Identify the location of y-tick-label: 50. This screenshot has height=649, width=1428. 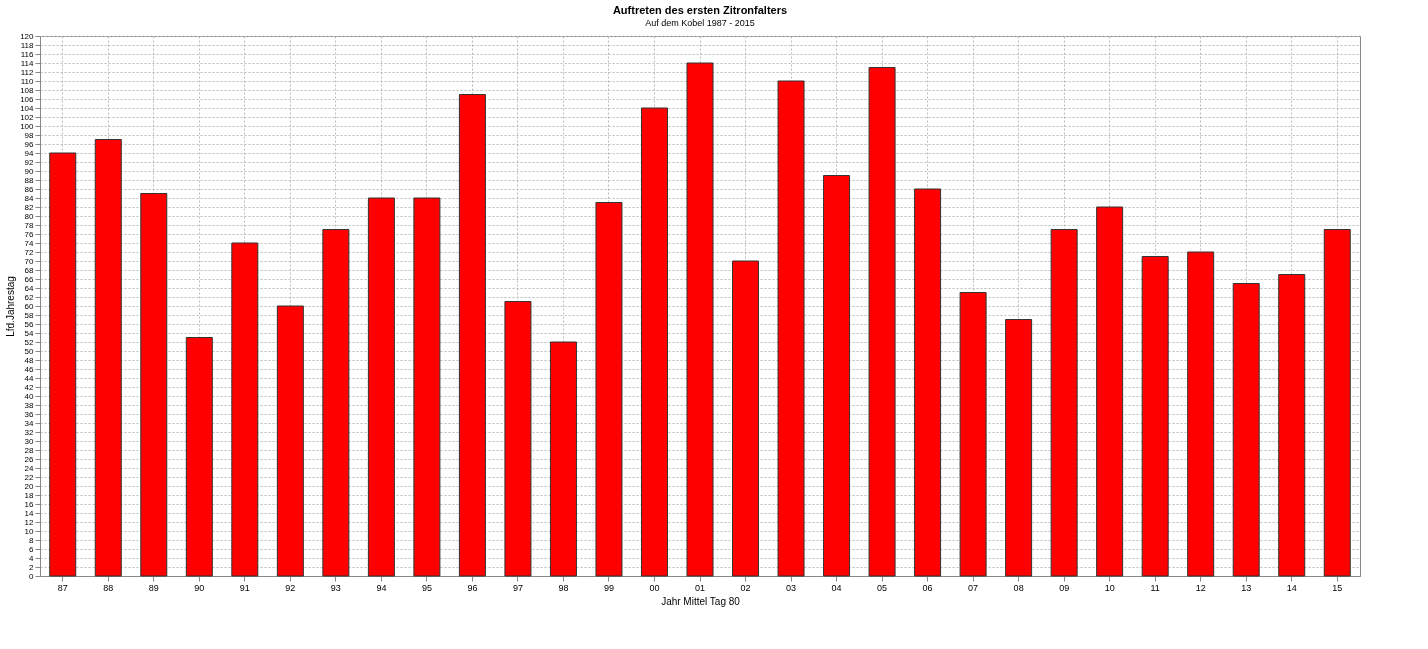
(29, 351).